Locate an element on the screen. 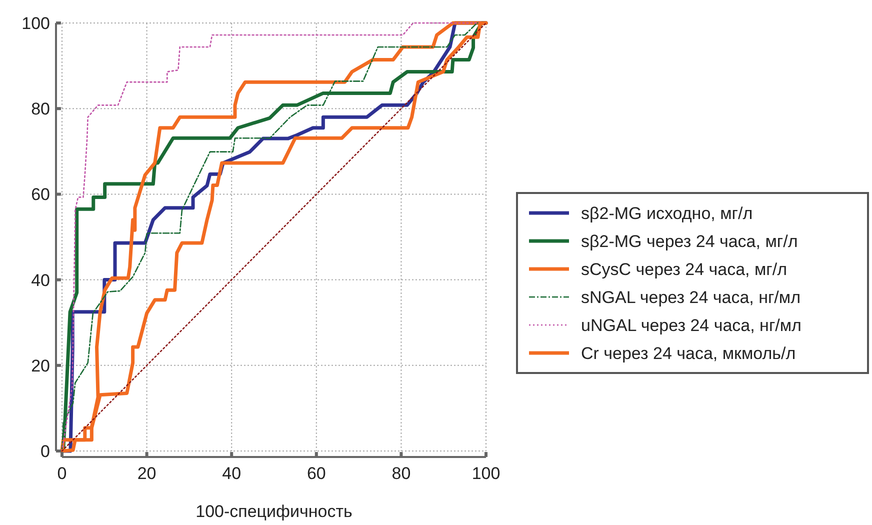  x-tick-label: 0 is located at coordinates (62, 473).